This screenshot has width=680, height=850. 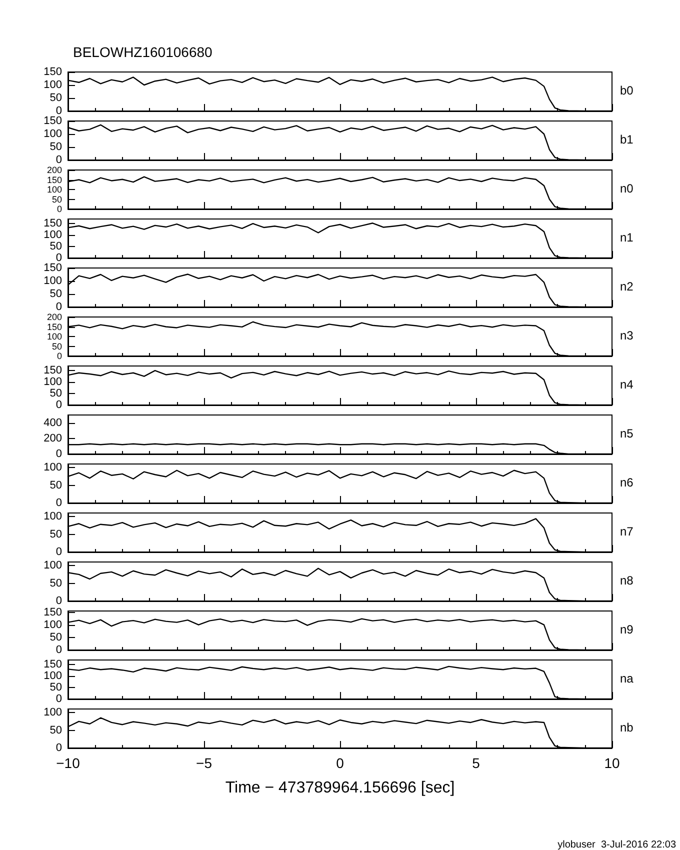 I want to click on series-label: n4, so click(x=627, y=385).